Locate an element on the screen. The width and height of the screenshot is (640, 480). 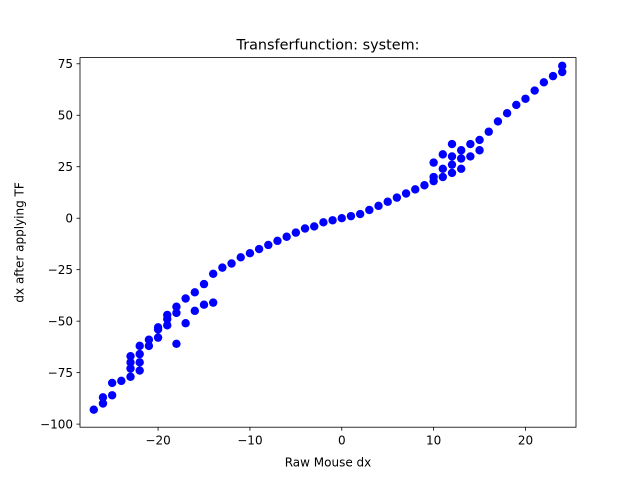
y-tick-label: −75 is located at coordinates (60, 373).